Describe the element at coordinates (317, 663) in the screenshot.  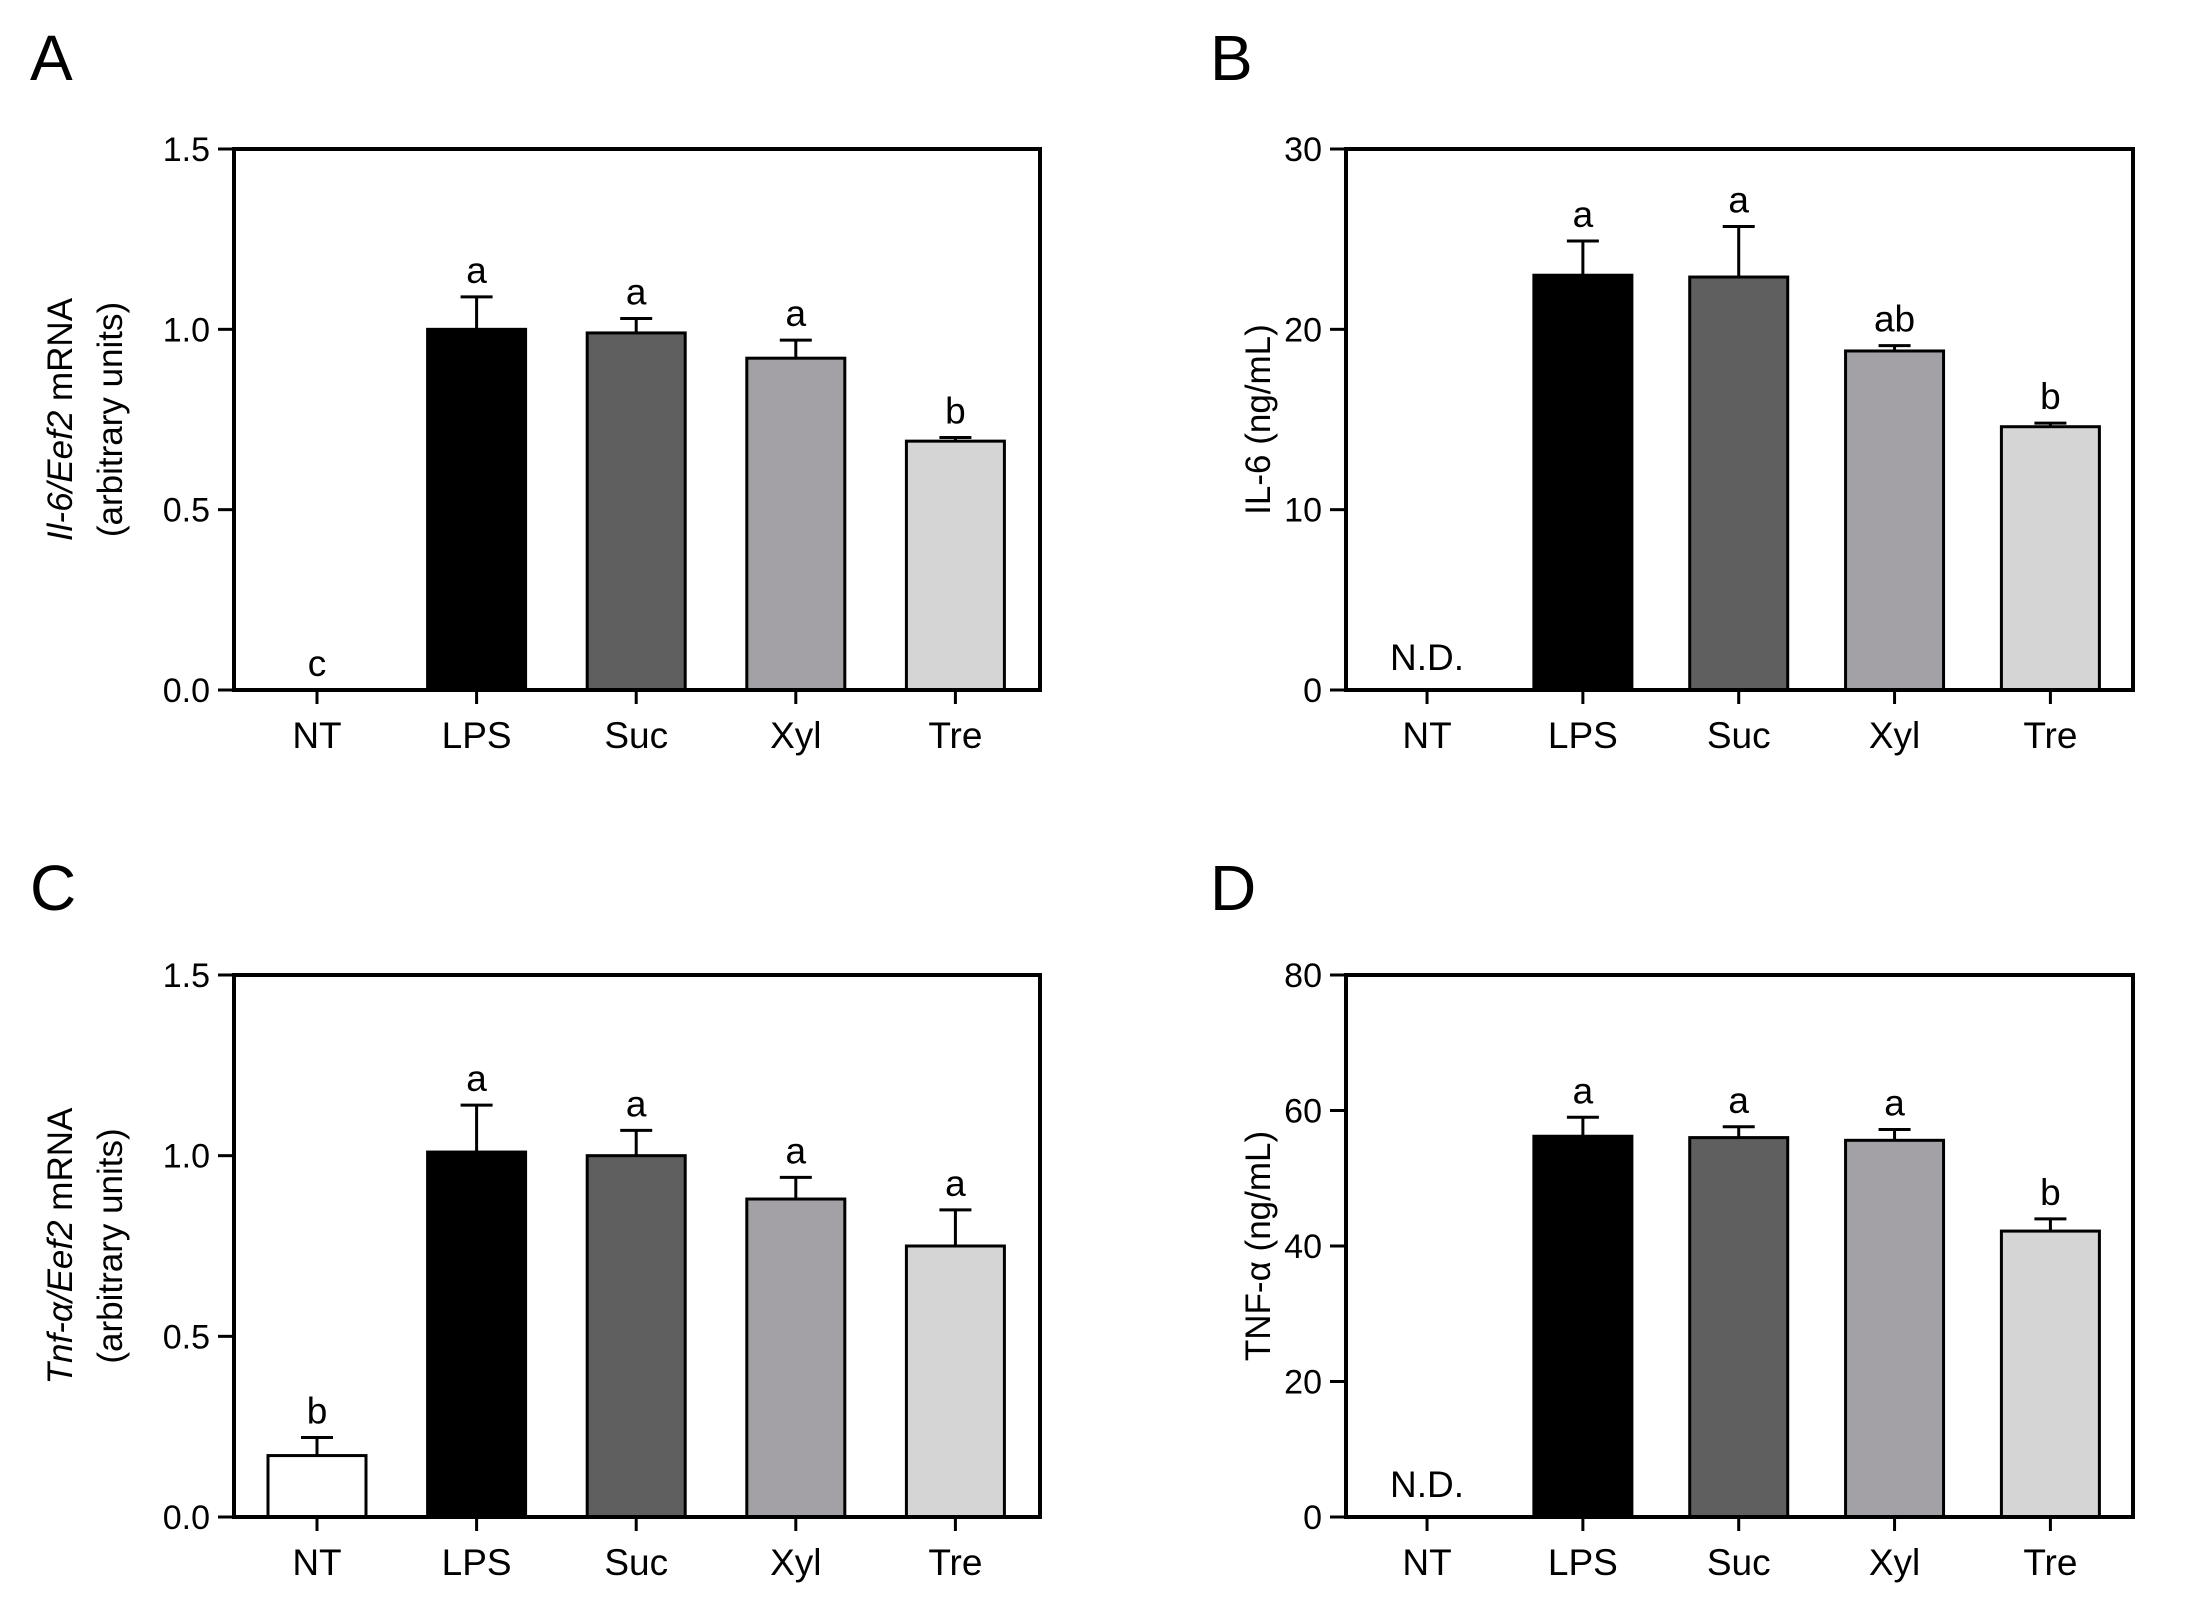
I see `significance-label: c` at that location.